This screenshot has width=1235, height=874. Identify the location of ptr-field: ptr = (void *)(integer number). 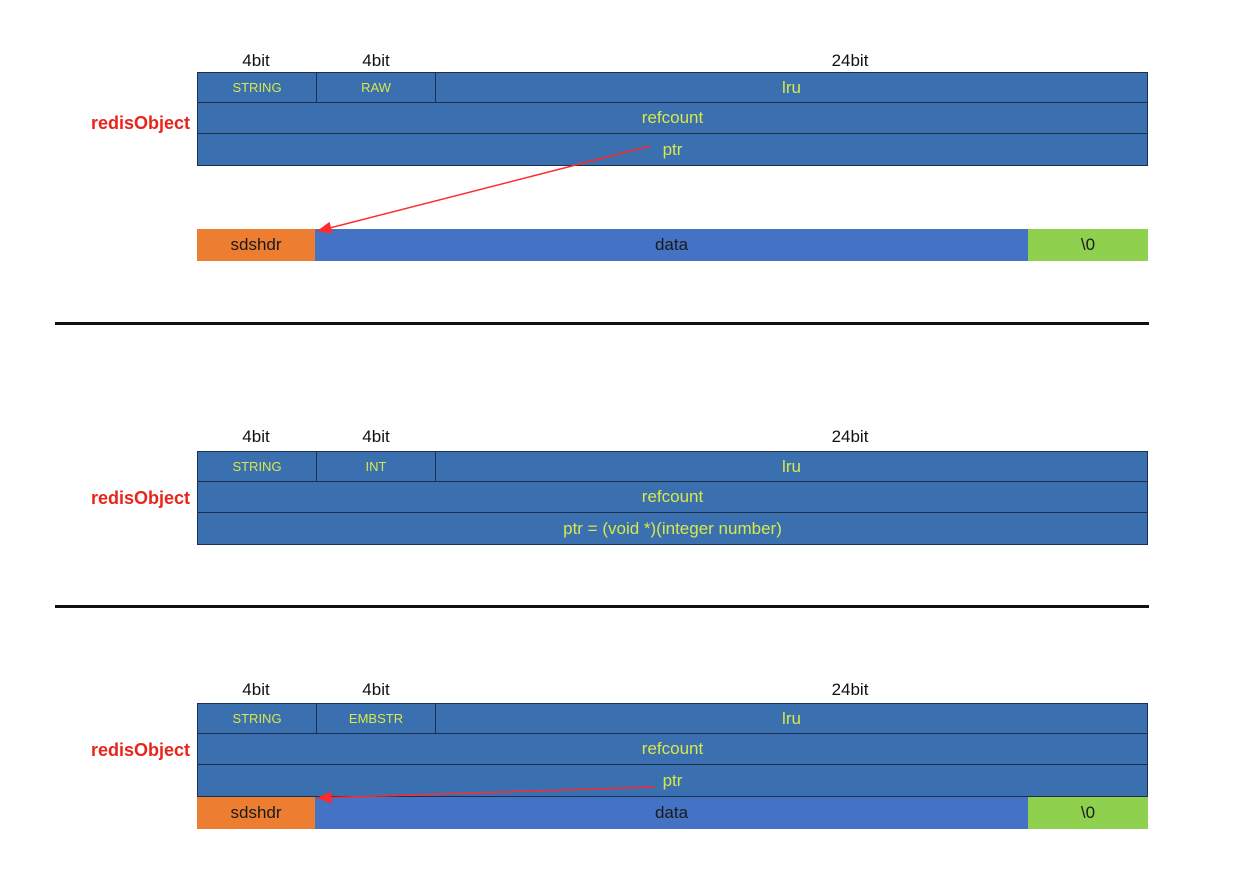
(672, 528).